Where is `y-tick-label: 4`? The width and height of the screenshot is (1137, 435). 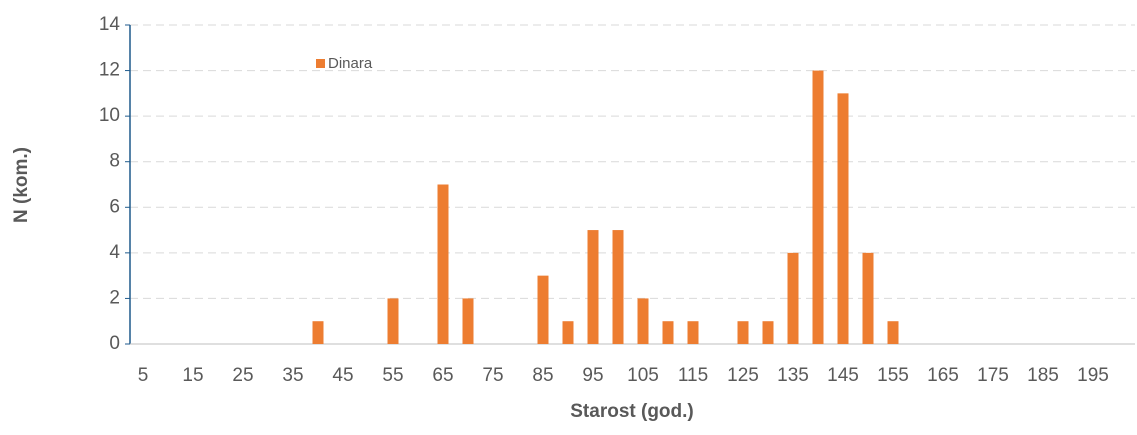
y-tick-label: 4 is located at coordinates (114, 252).